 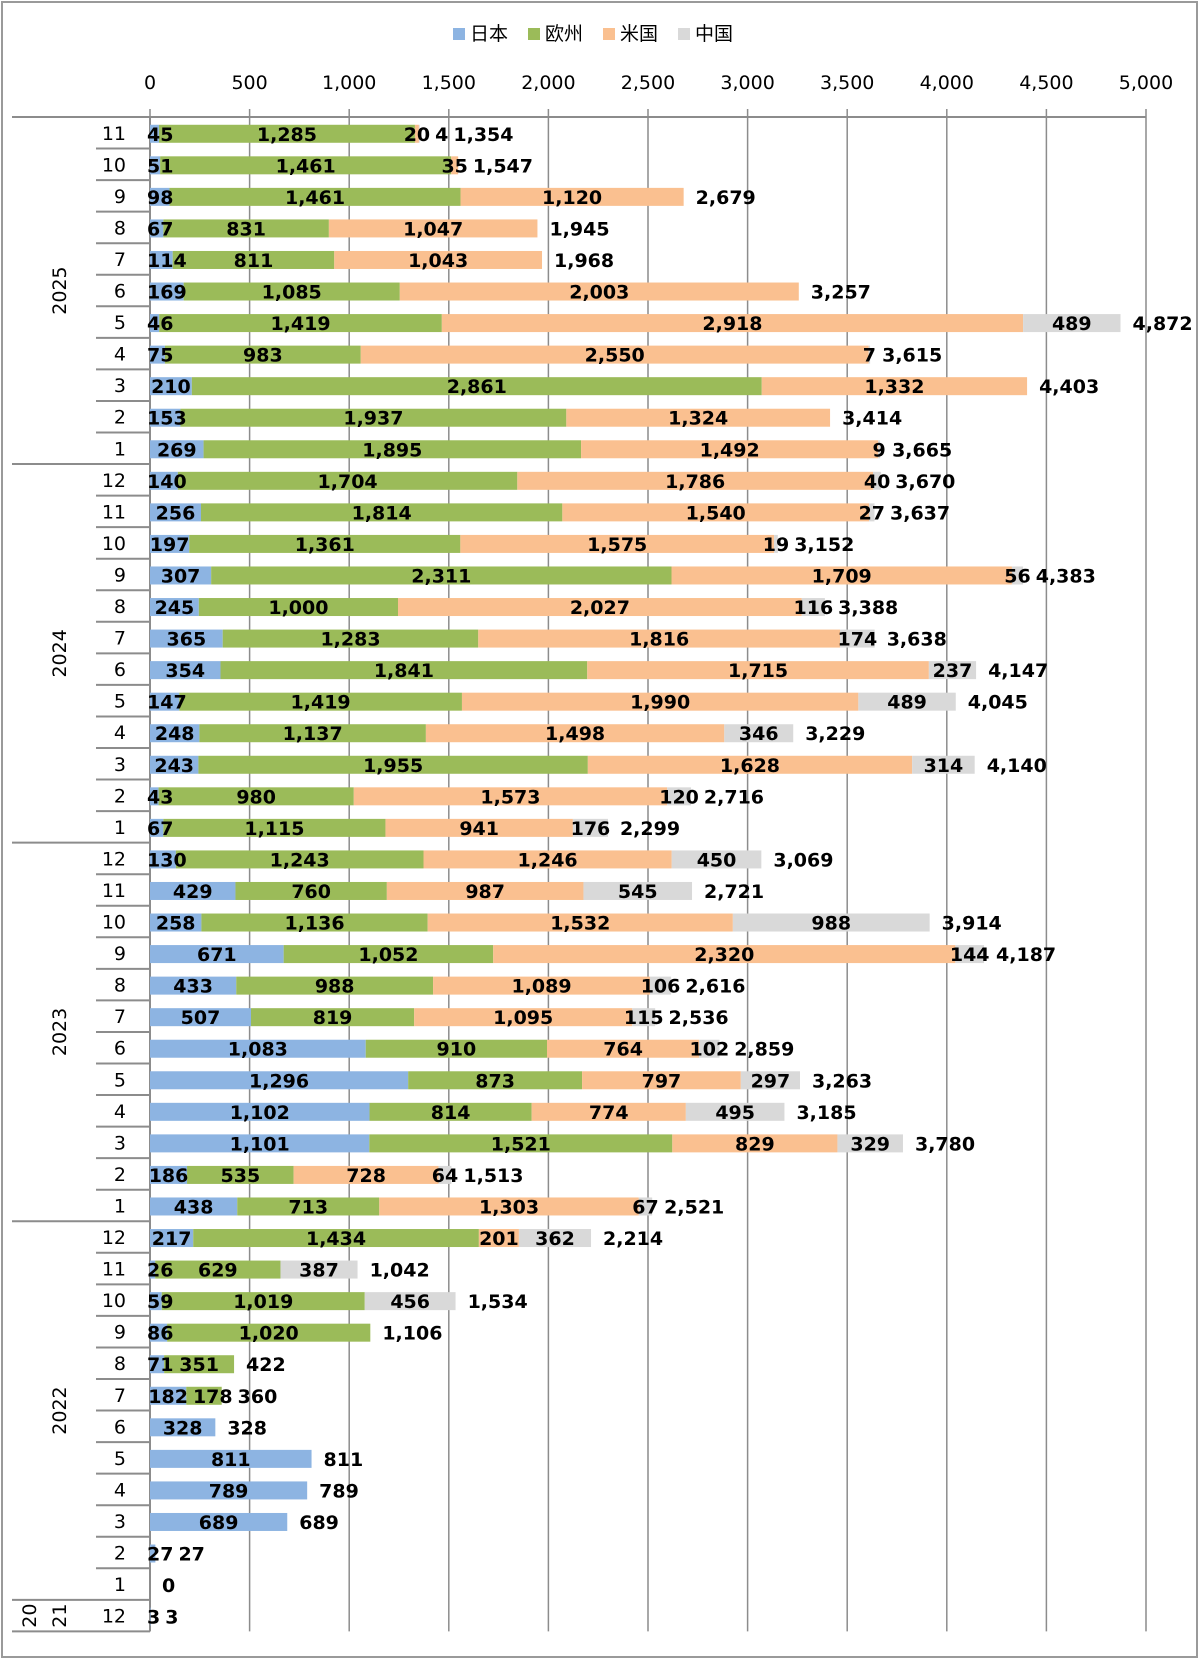 What do you see at coordinates (263, 356) in the screenshot?
I see `data-label: 983` at bounding box center [263, 356].